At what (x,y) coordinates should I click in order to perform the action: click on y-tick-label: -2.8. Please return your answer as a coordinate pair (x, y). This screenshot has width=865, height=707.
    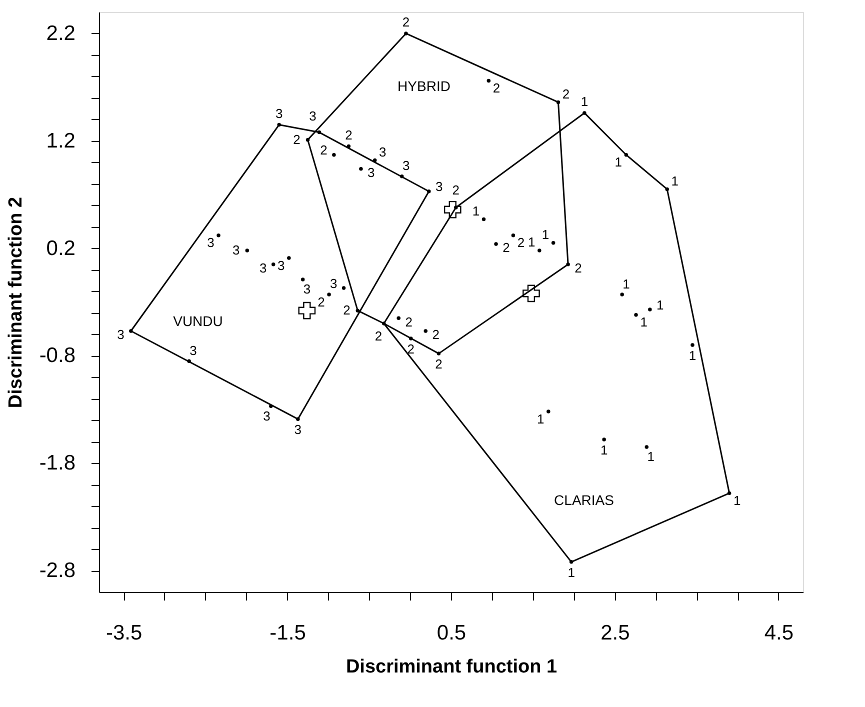
    Looking at the image, I should click on (57, 570).